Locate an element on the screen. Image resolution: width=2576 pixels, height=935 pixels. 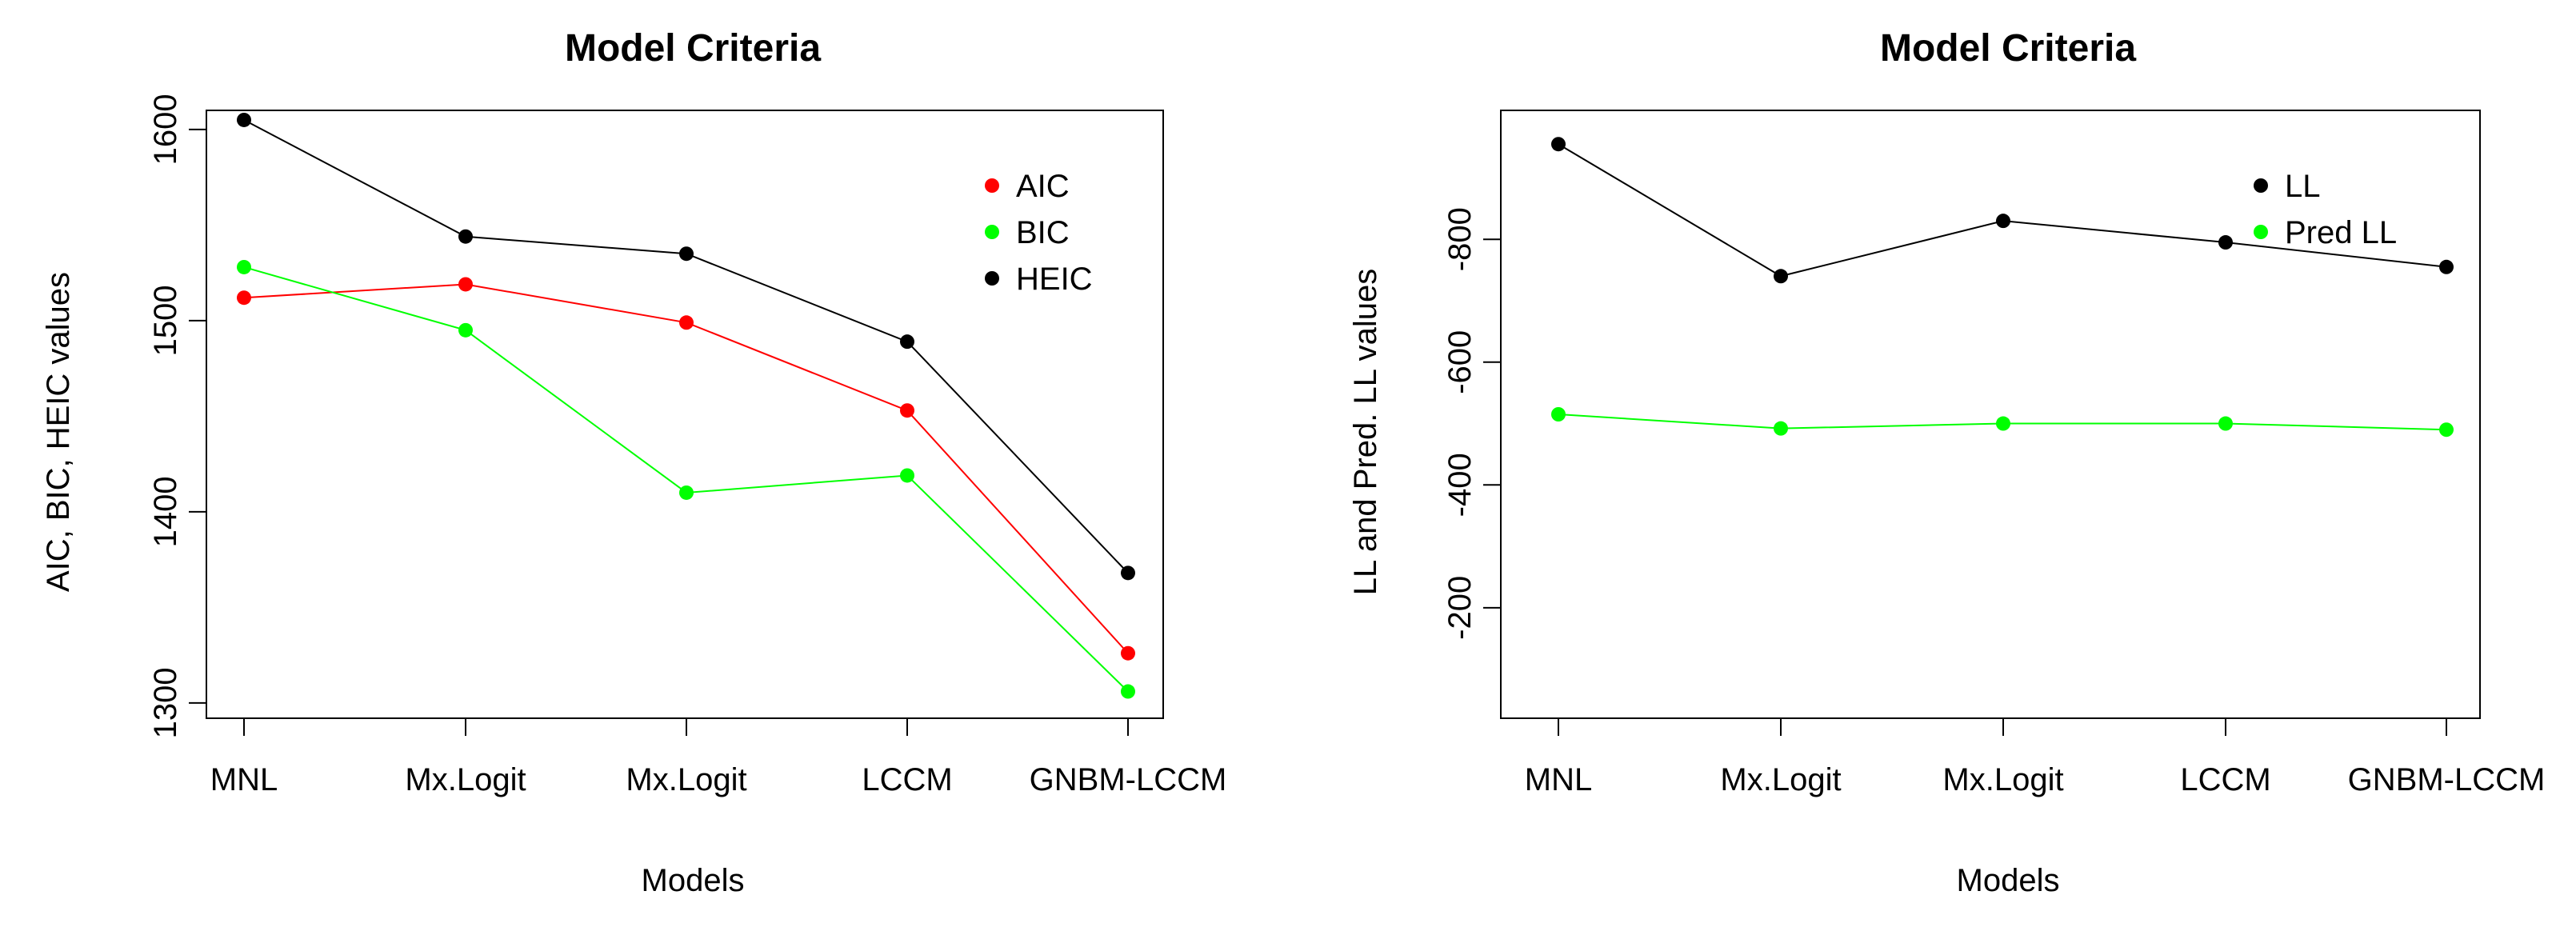
y-tick-label: -800 is located at coordinates (1460, 239).